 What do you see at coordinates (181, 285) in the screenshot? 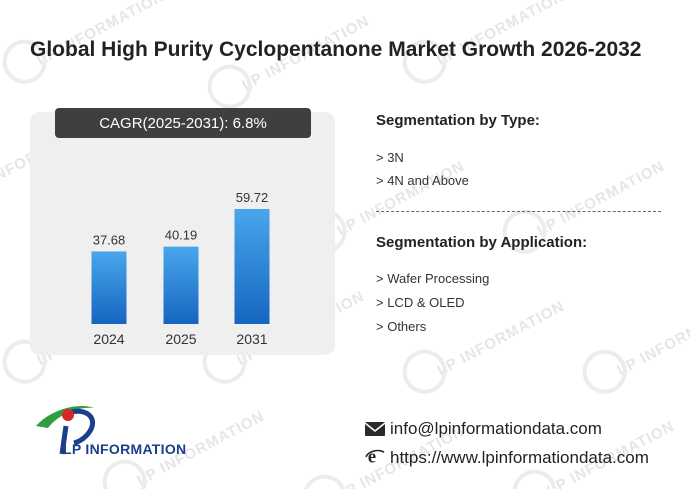
I see `bar-2025` at bounding box center [181, 285].